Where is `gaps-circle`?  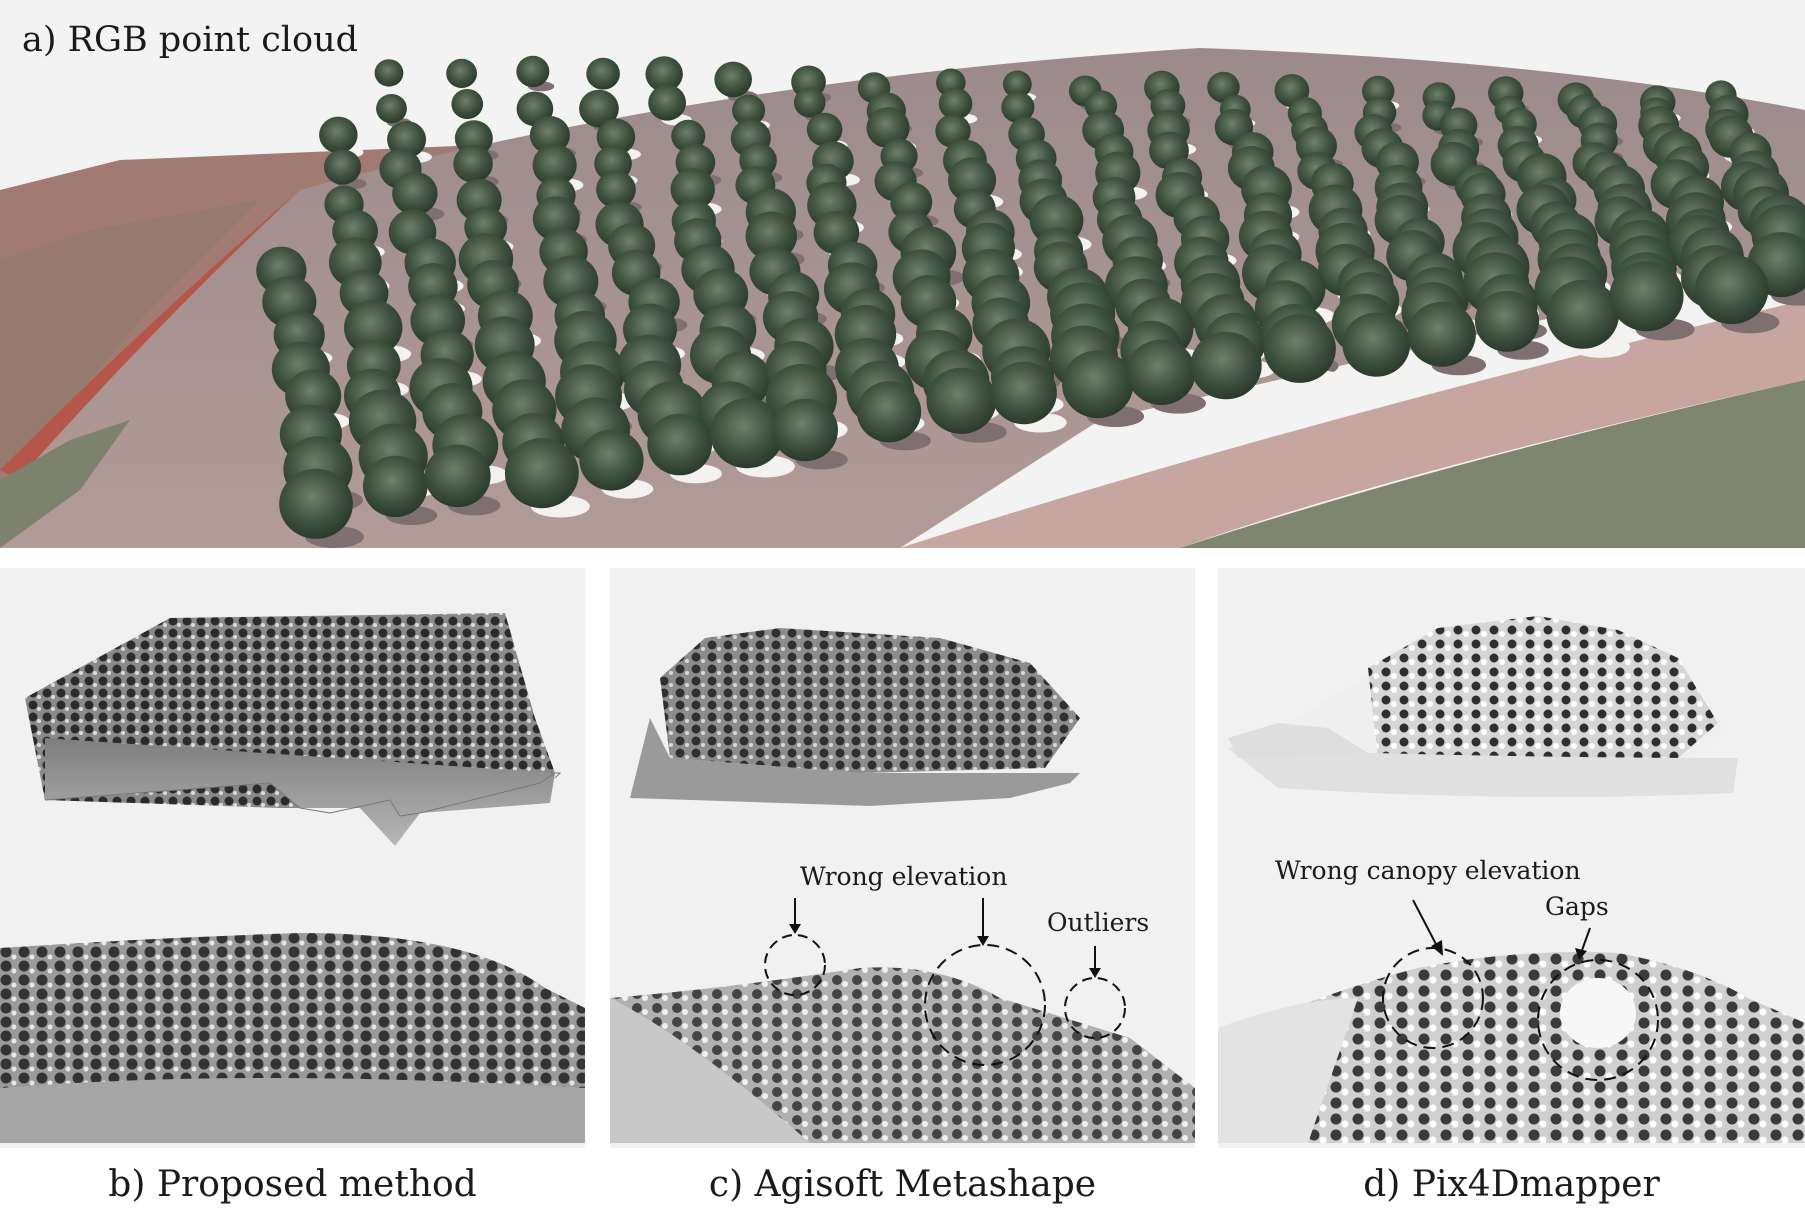
gaps-circle is located at coordinates (1598, 1020).